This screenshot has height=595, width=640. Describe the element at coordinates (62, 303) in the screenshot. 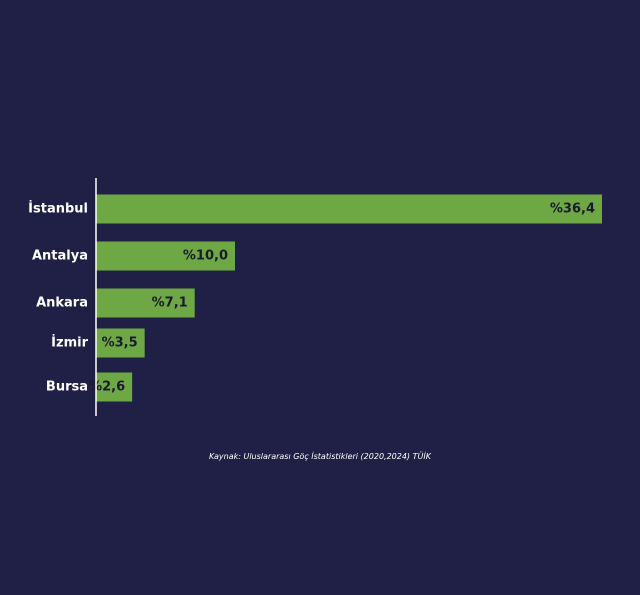

I see `category-label-2: Ankara` at that location.